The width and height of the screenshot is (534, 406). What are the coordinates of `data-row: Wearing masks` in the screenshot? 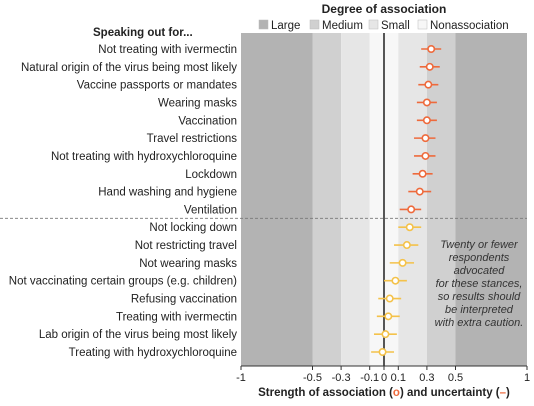 It's located at (297, 103).